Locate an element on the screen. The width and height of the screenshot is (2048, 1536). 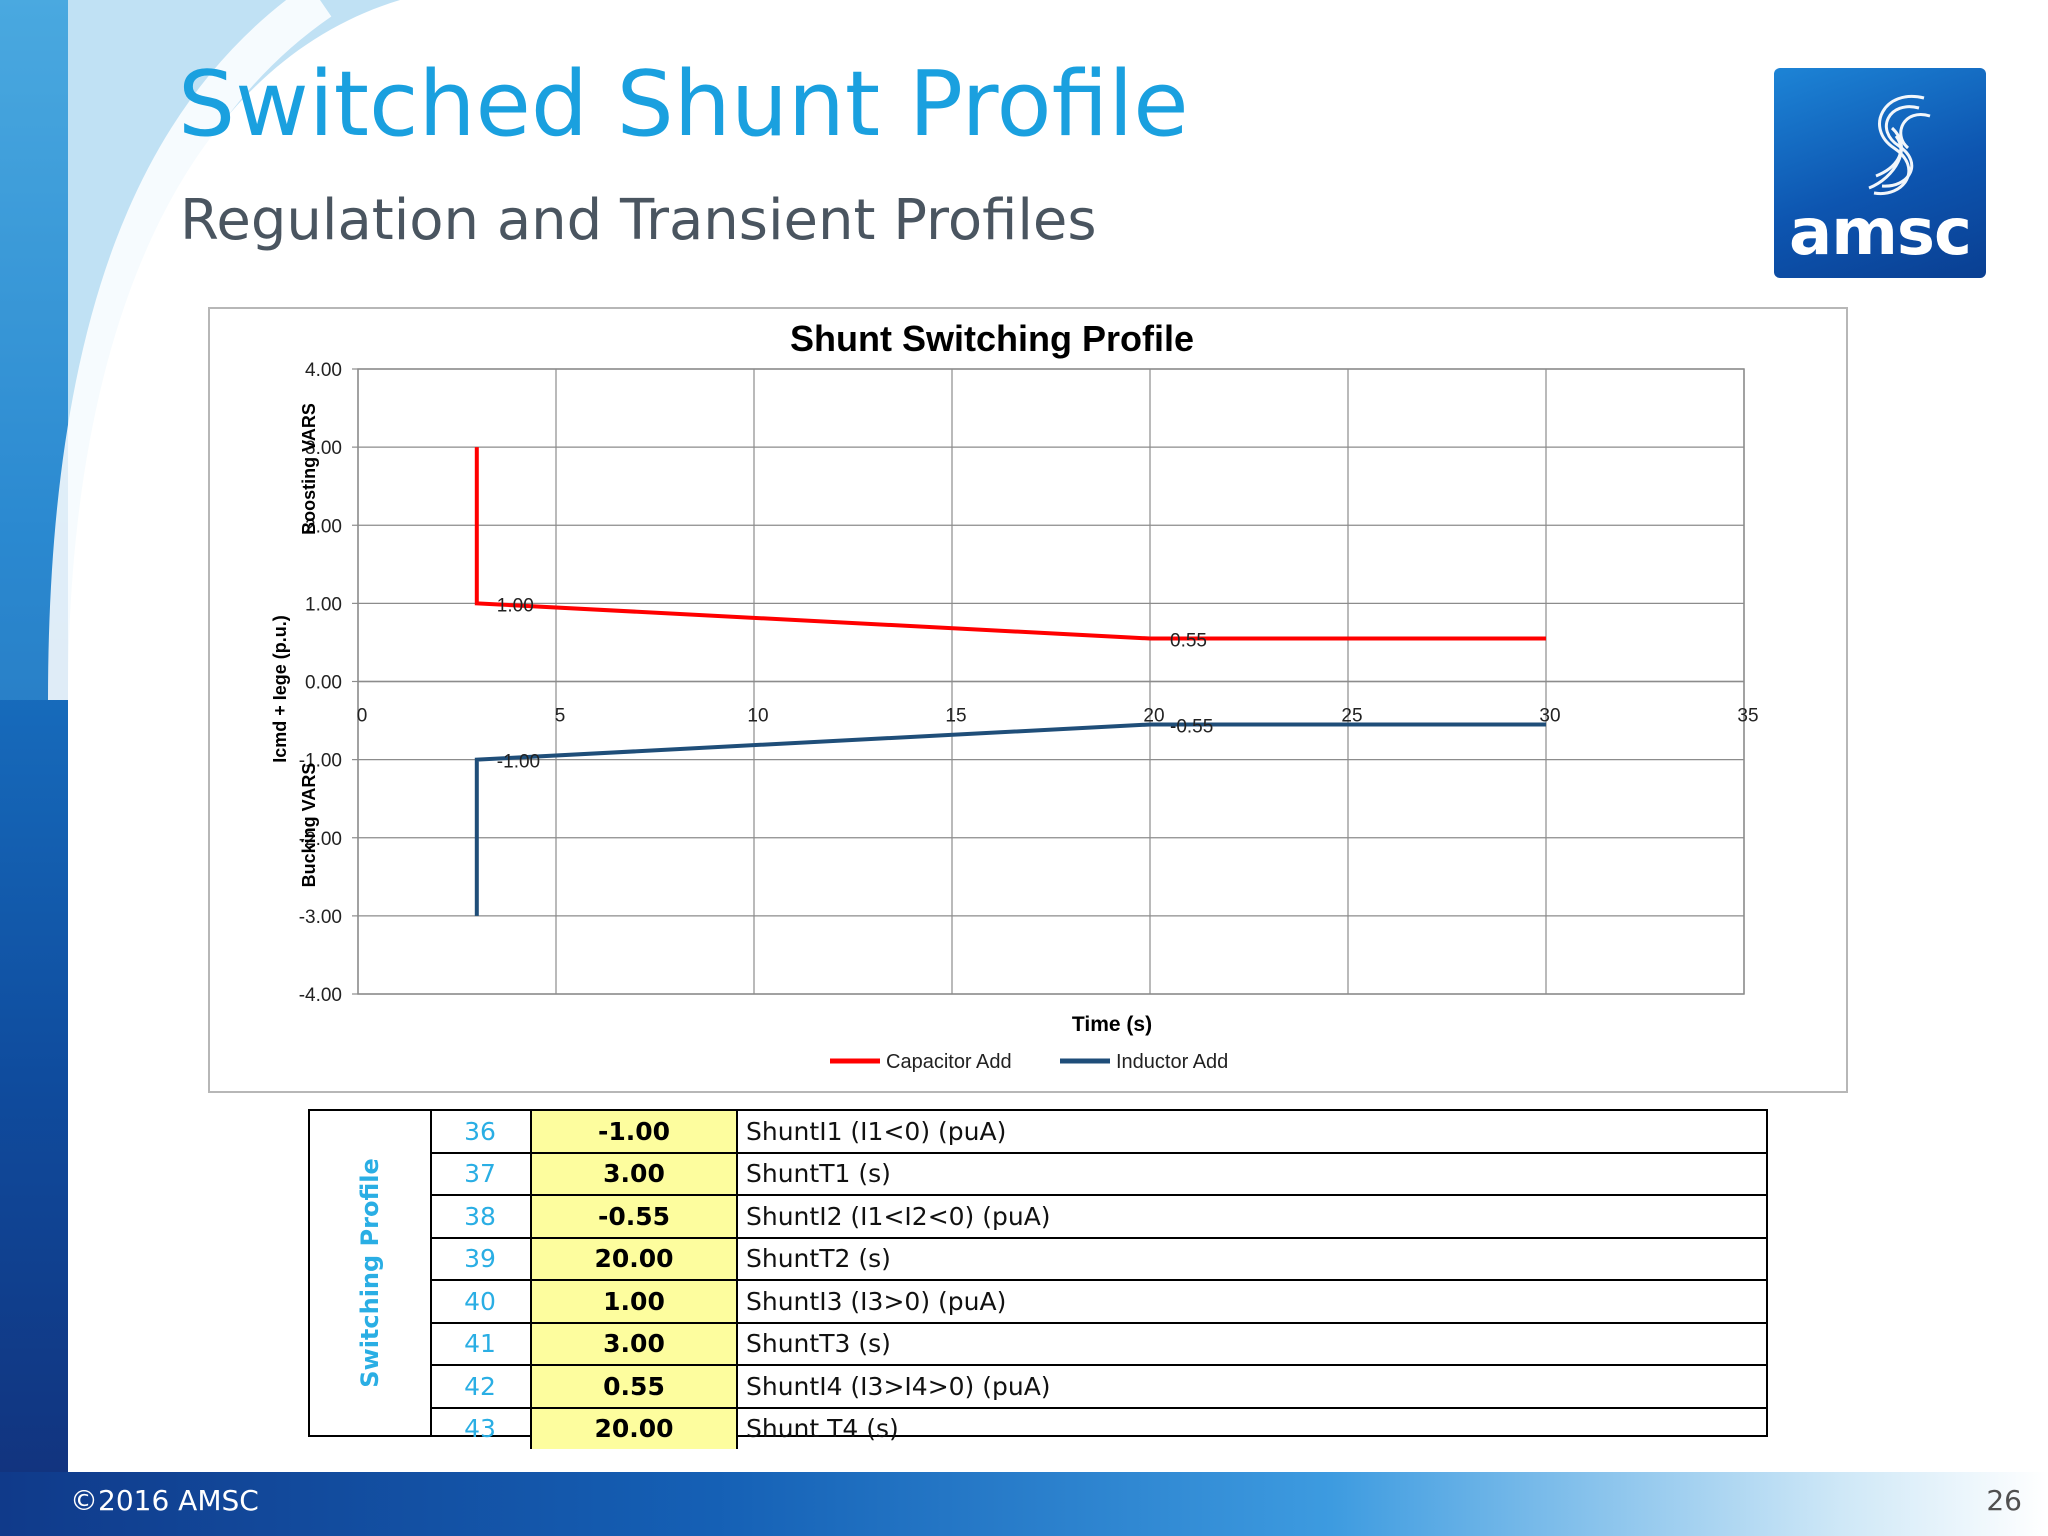
table-cell-label: ShuntI2 (I1<I2<0) (puA) is located at coordinates (1251, 1217).